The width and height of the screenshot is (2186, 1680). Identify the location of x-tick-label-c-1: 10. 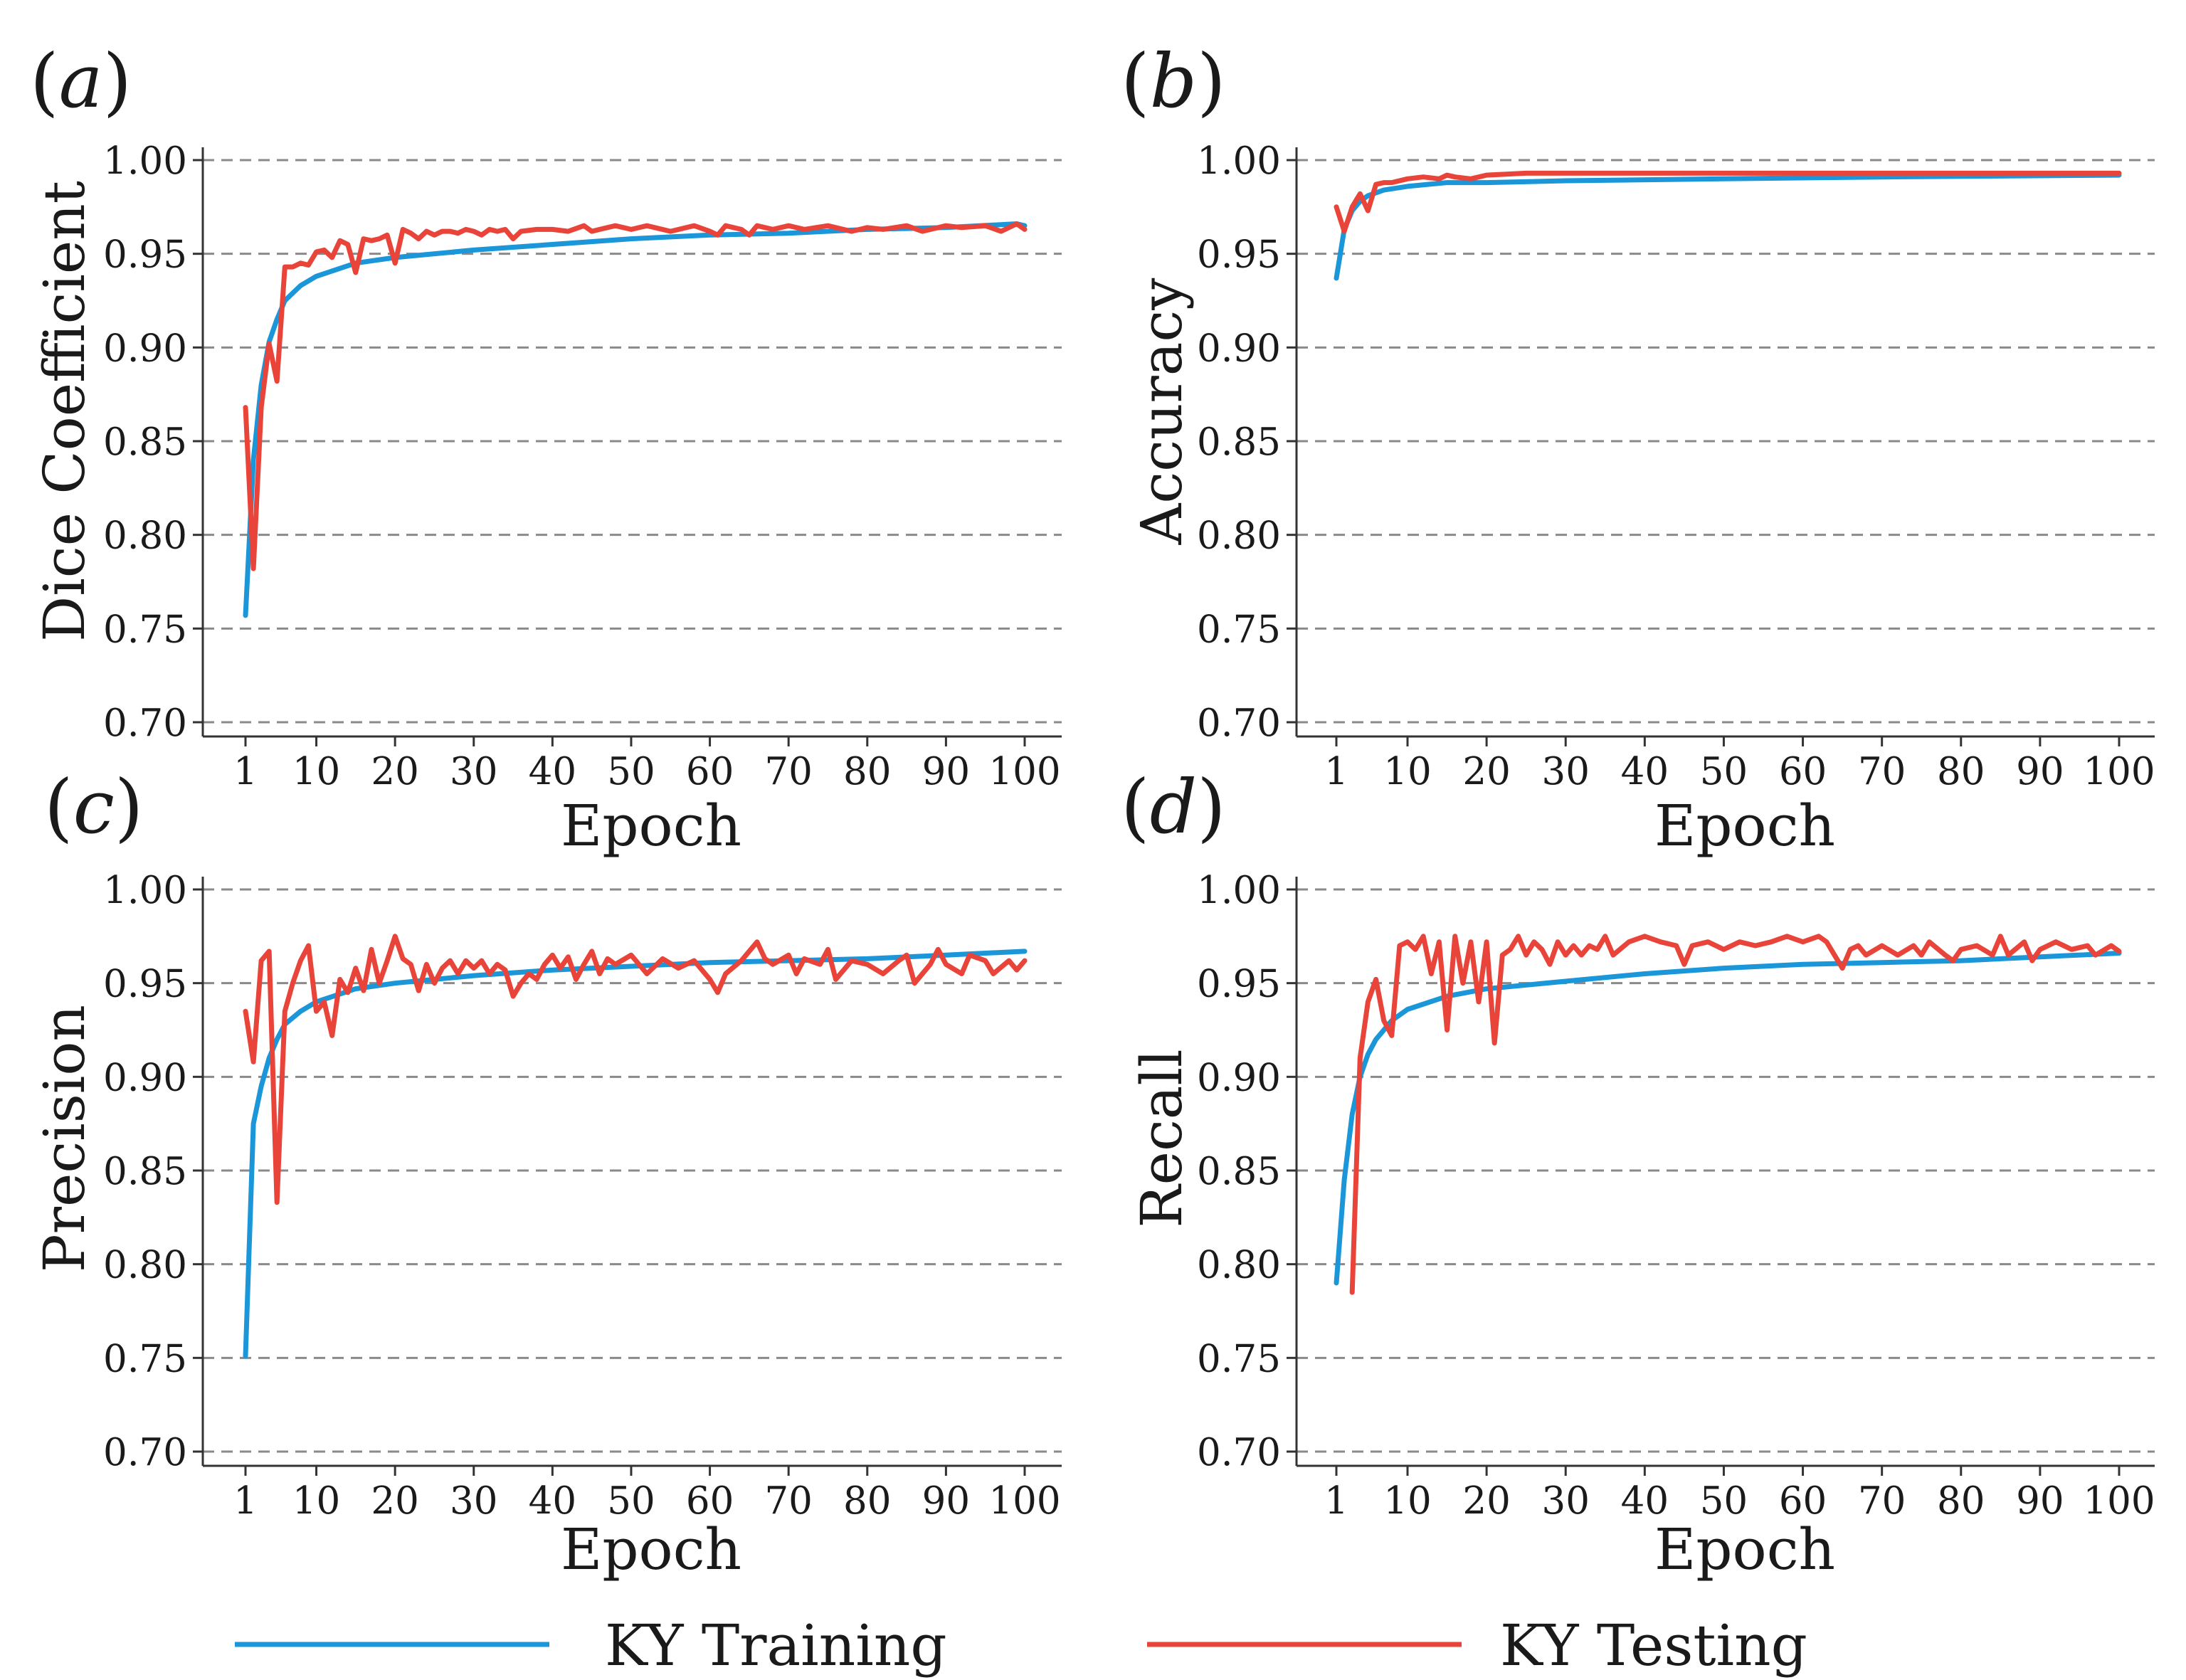
(316, 1501).